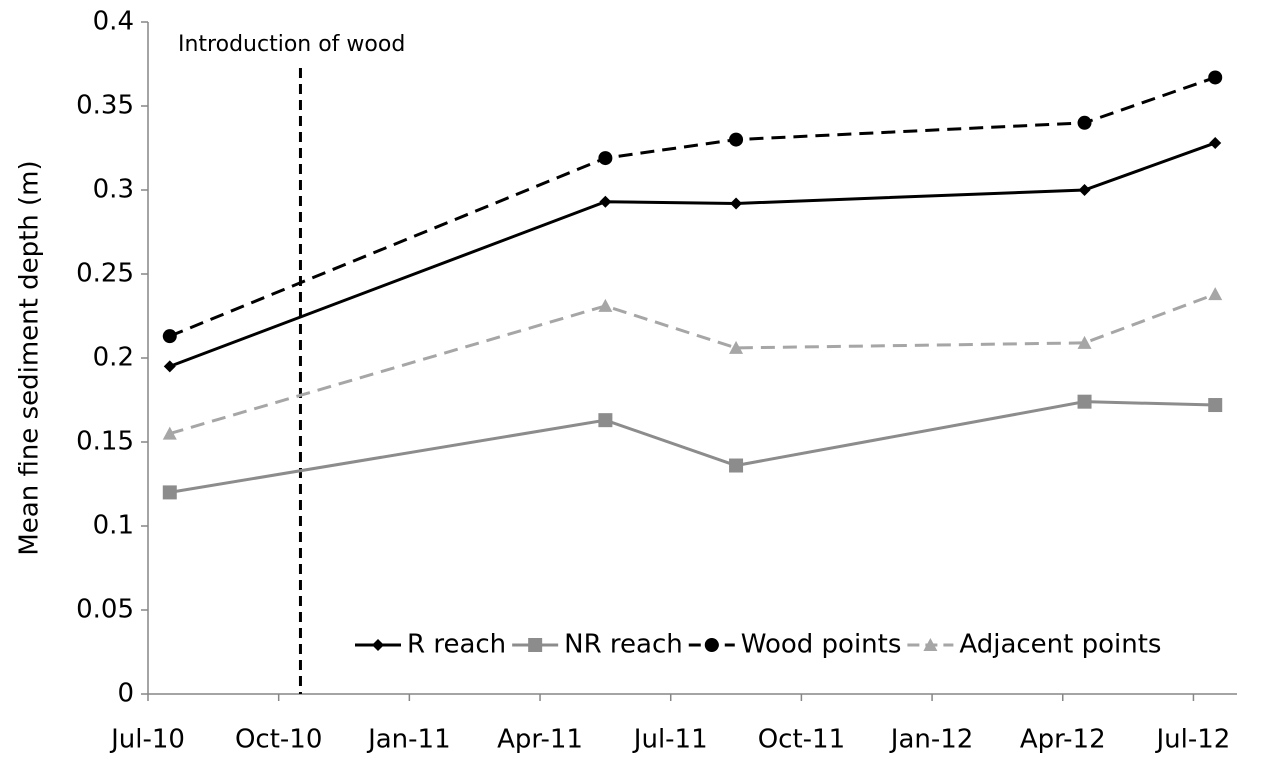 Image resolution: width=1275 pixels, height=765 pixels. Describe the element at coordinates (30, 357) in the screenshot. I see `y-axis-label: Mean fine sediment depth (m)` at that location.